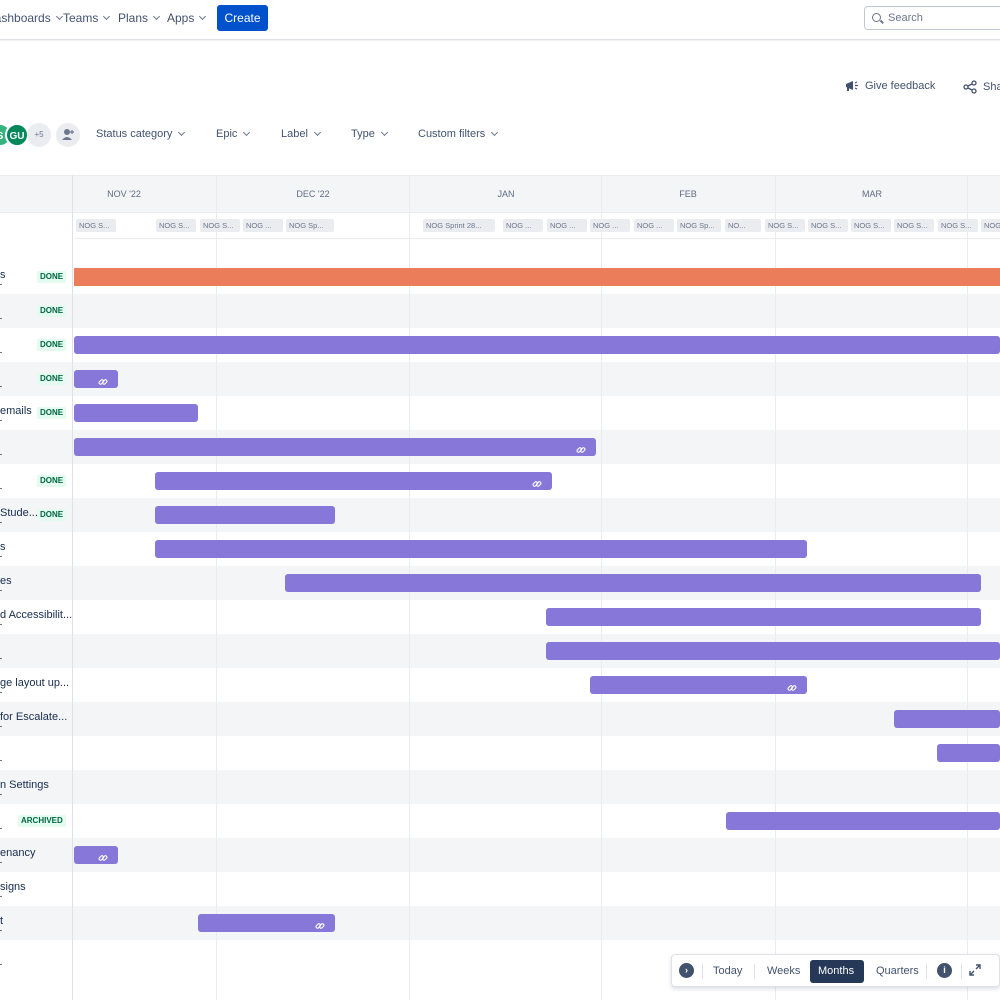 The image size is (1000, 1000). What do you see at coordinates (932, 18) in the screenshot?
I see `search-input: Search` at bounding box center [932, 18].